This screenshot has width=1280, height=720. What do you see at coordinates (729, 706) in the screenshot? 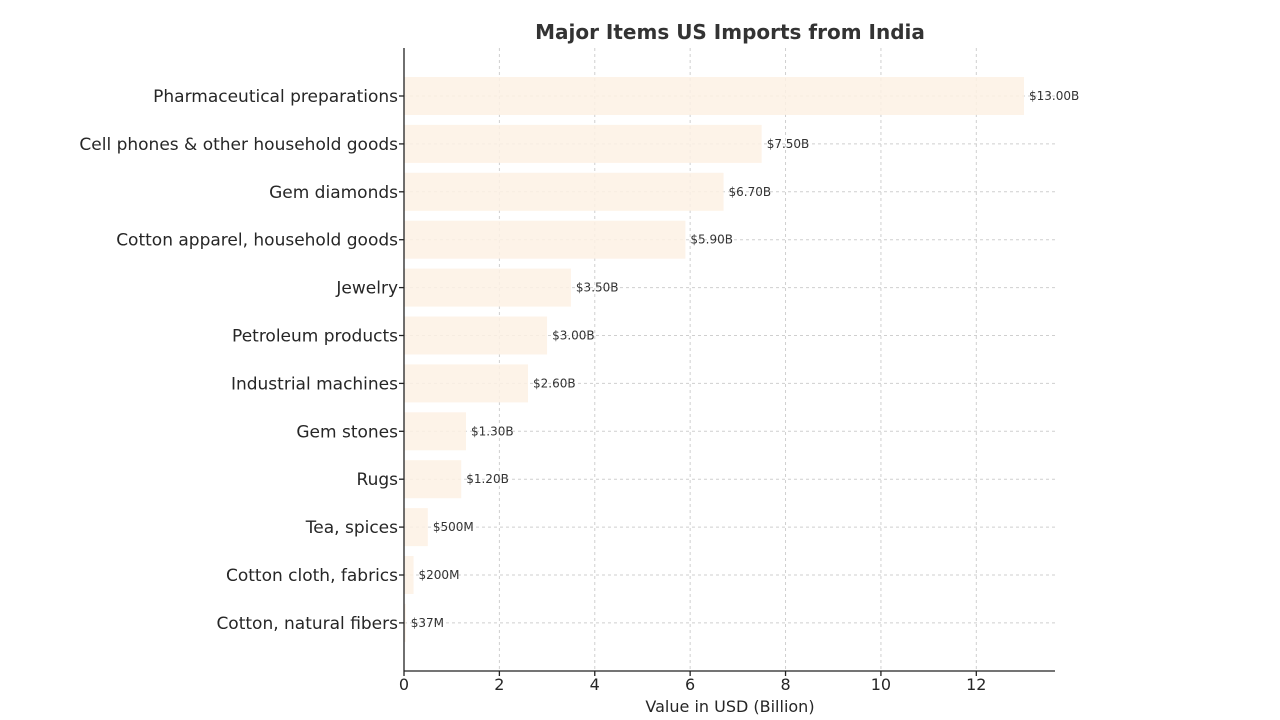
I see `x-axis-label: Value in USD (Billion)` at bounding box center [729, 706].